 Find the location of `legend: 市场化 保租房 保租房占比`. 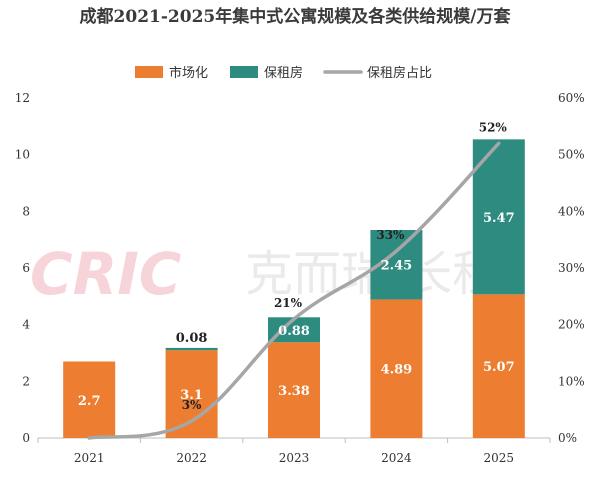

legend: 市场化 保租房 保租房占比 is located at coordinates (283, 73).